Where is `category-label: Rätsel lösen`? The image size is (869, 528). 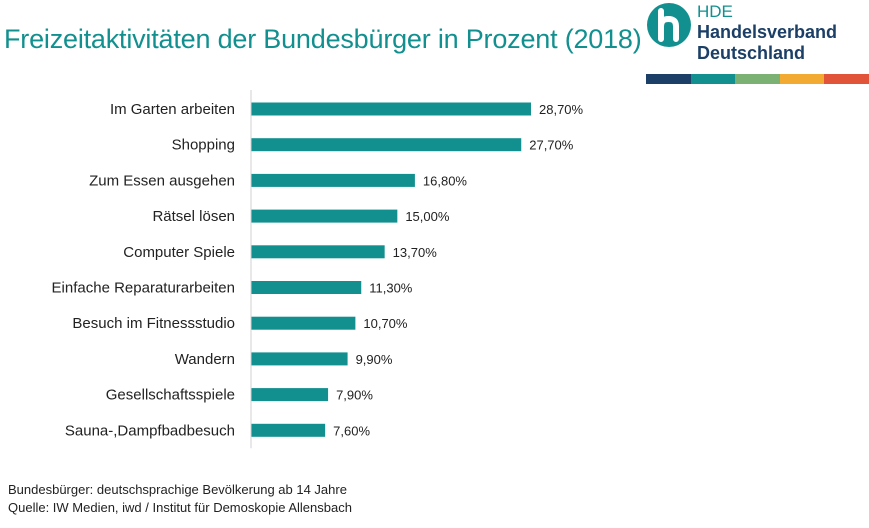 category-label: Rätsel lösen is located at coordinates (193, 216).